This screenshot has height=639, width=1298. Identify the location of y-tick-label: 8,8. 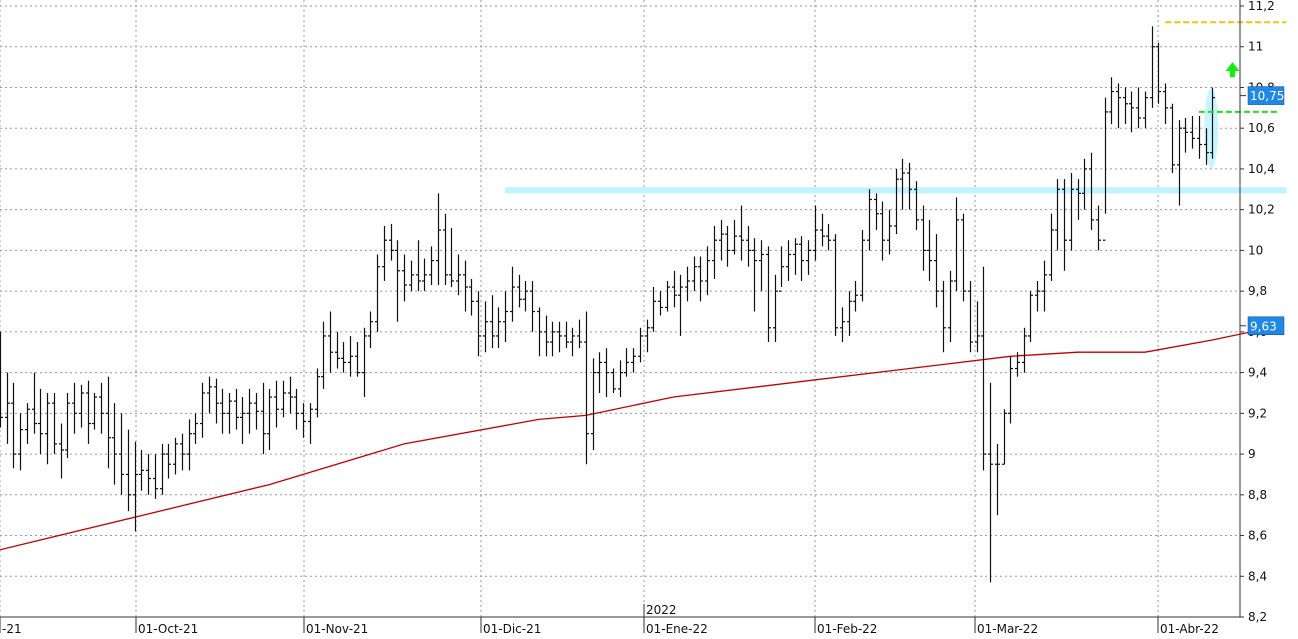
(1257, 495).